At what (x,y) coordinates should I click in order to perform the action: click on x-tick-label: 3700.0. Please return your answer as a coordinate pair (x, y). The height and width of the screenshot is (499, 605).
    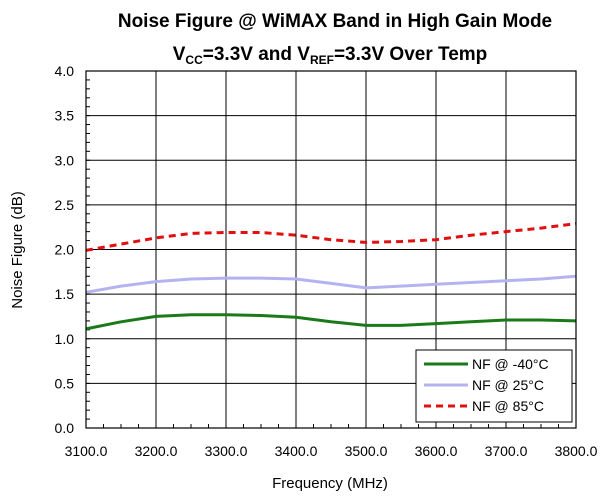
    Looking at the image, I should click on (506, 451).